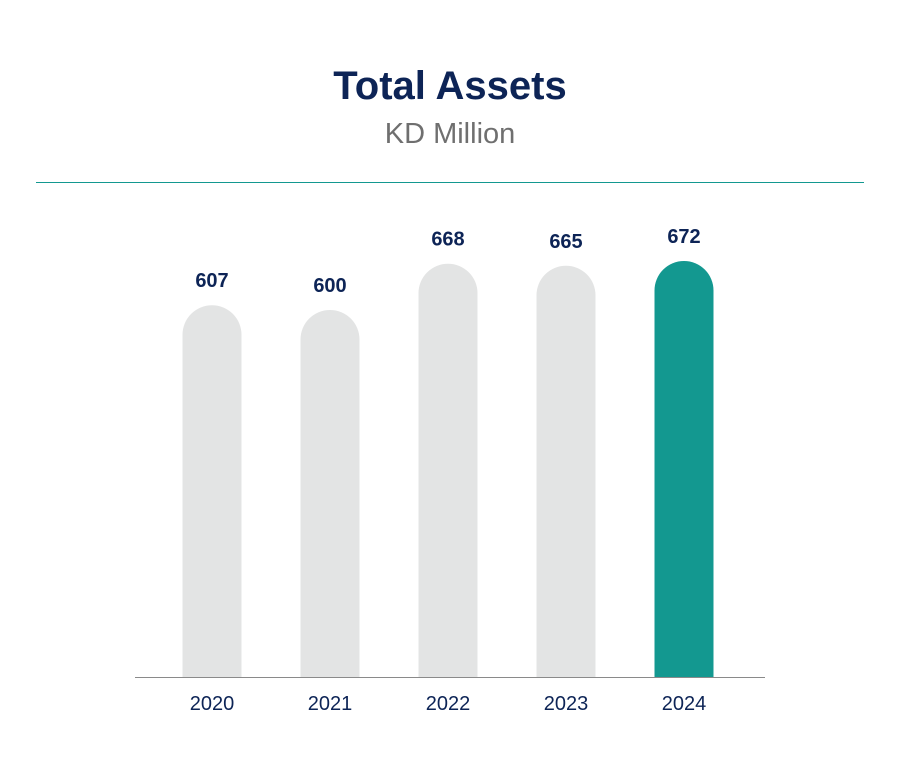 Image resolution: width=900 pixels, height=783 pixels. Describe the element at coordinates (330, 704) in the screenshot. I see `x-tick-label-2021: 2021` at that location.